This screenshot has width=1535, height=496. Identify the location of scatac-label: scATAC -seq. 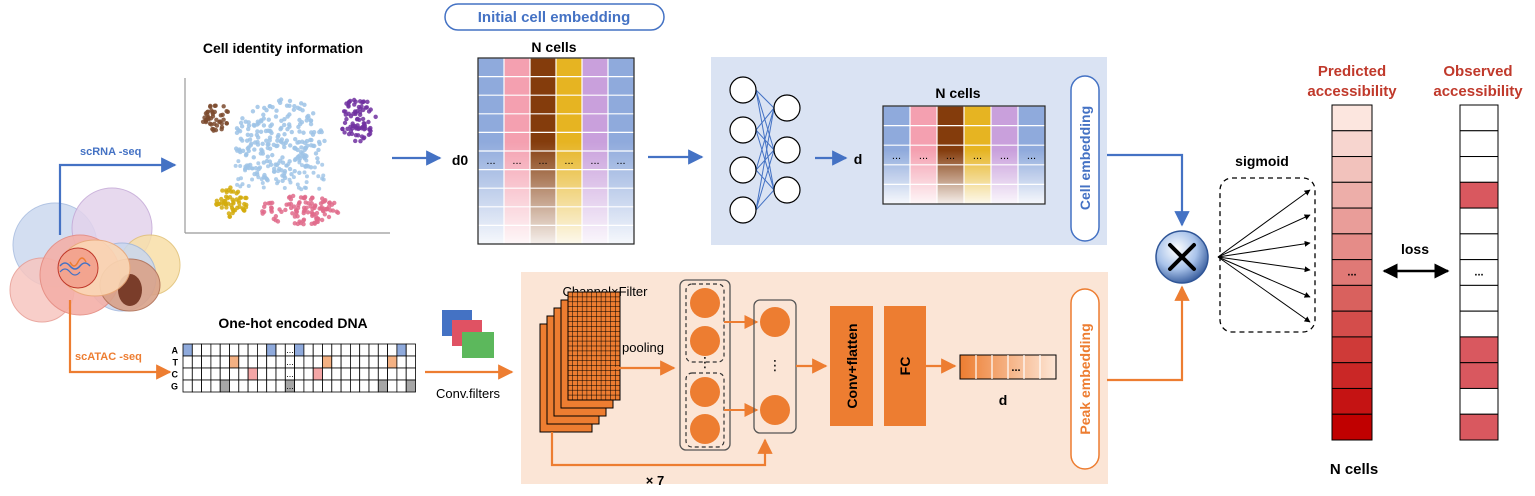
(108, 357).